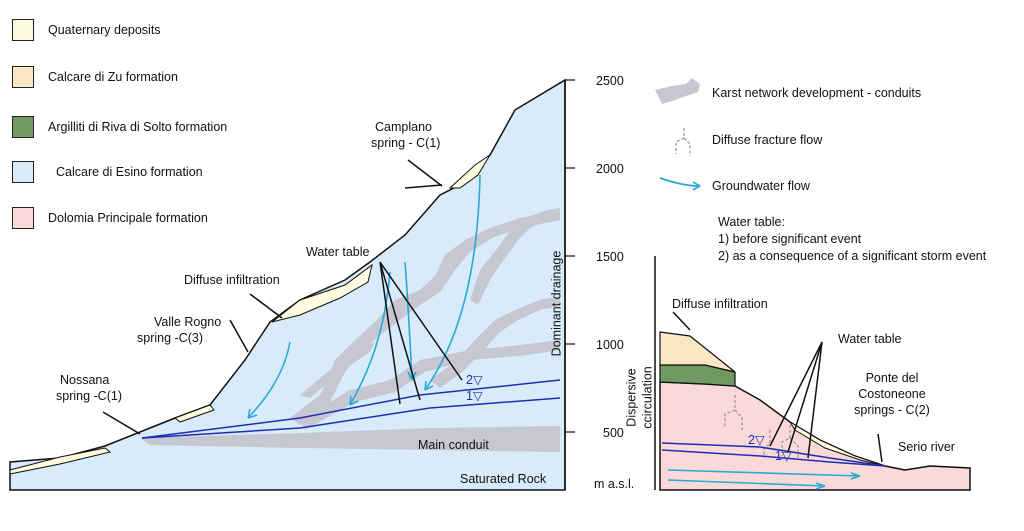  Describe the element at coordinates (870, 339) in the screenshot. I see `water-table-label-right: Water table` at that location.